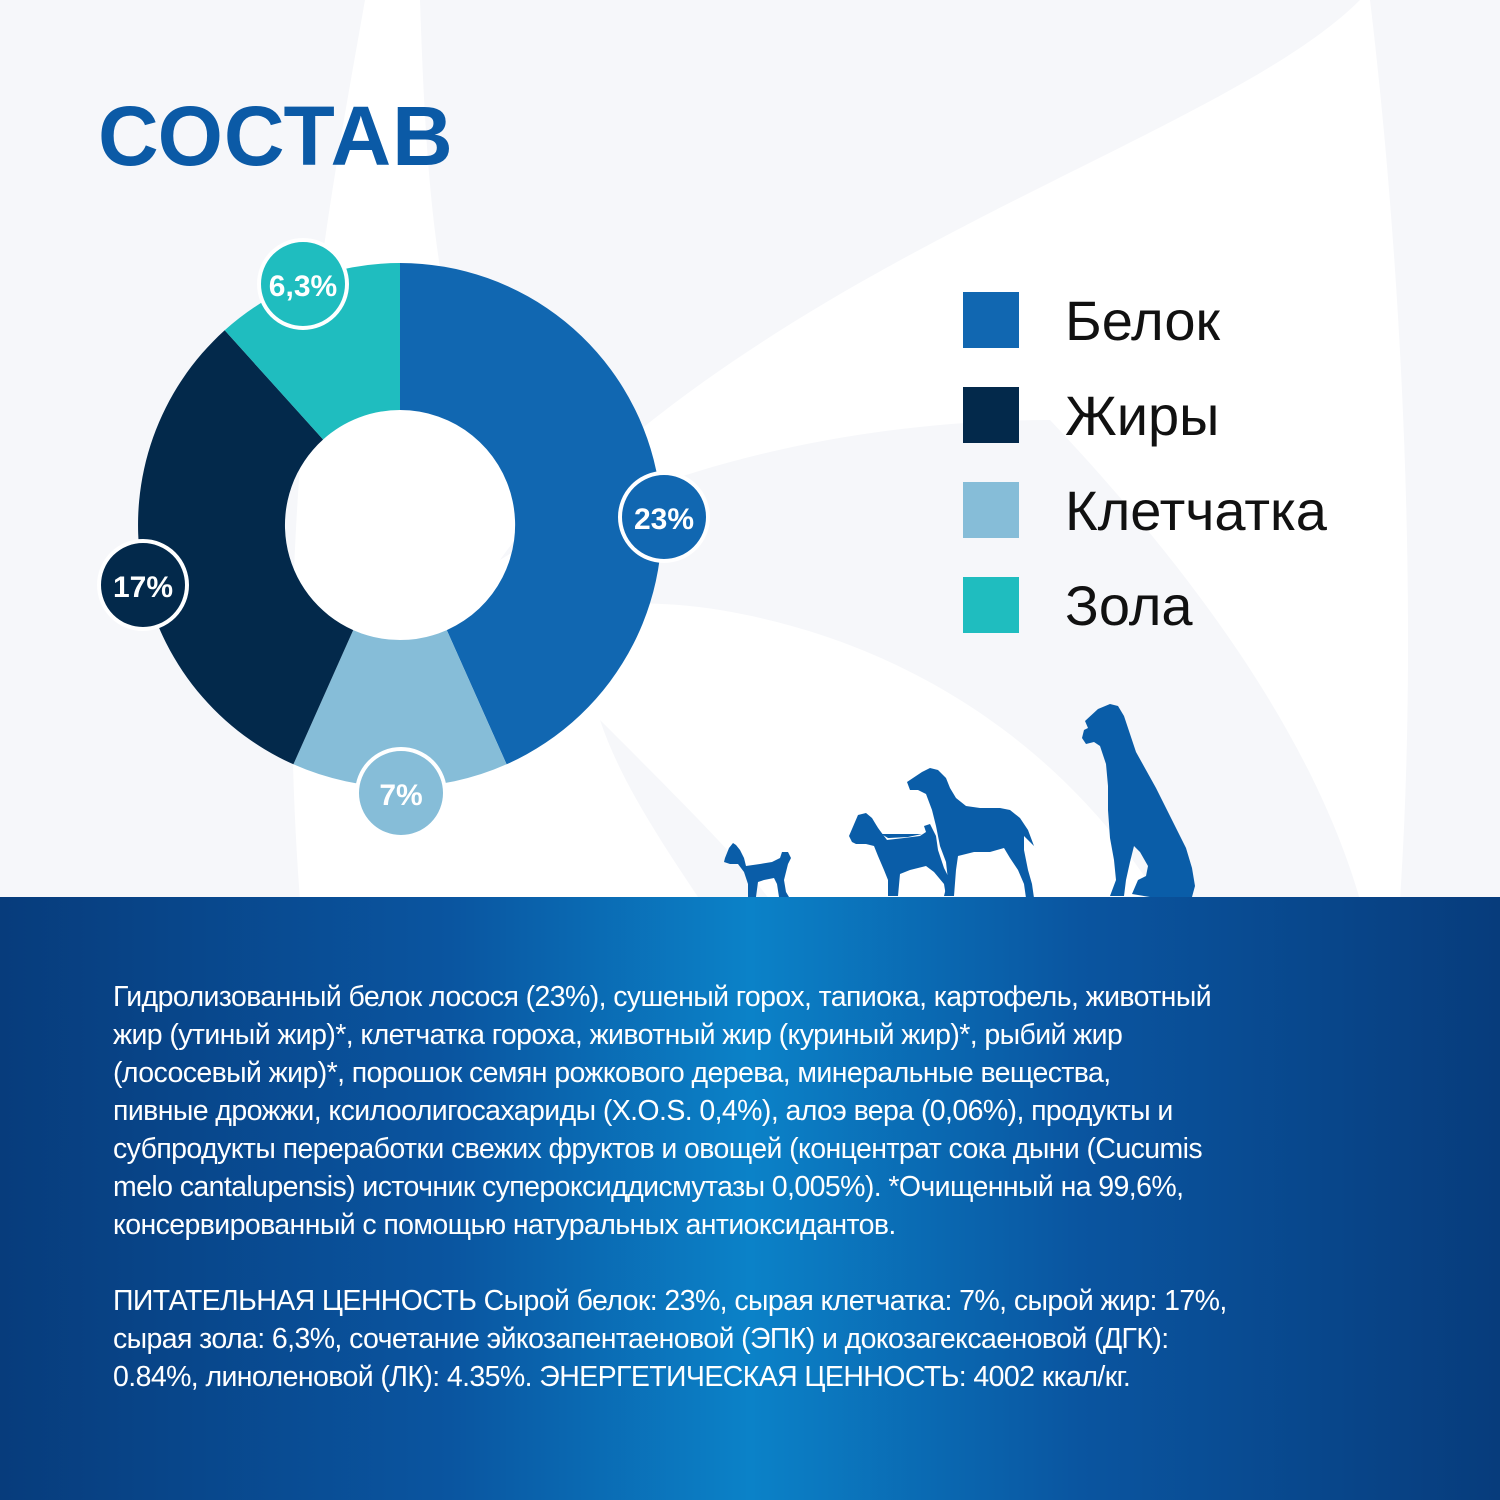 Image resolution: width=1500 pixels, height=1500 pixels. What do you see at coordinates (991, 415) in the screenshot?
I see `legend-swatch-fat` at bounding box center [991, 415].